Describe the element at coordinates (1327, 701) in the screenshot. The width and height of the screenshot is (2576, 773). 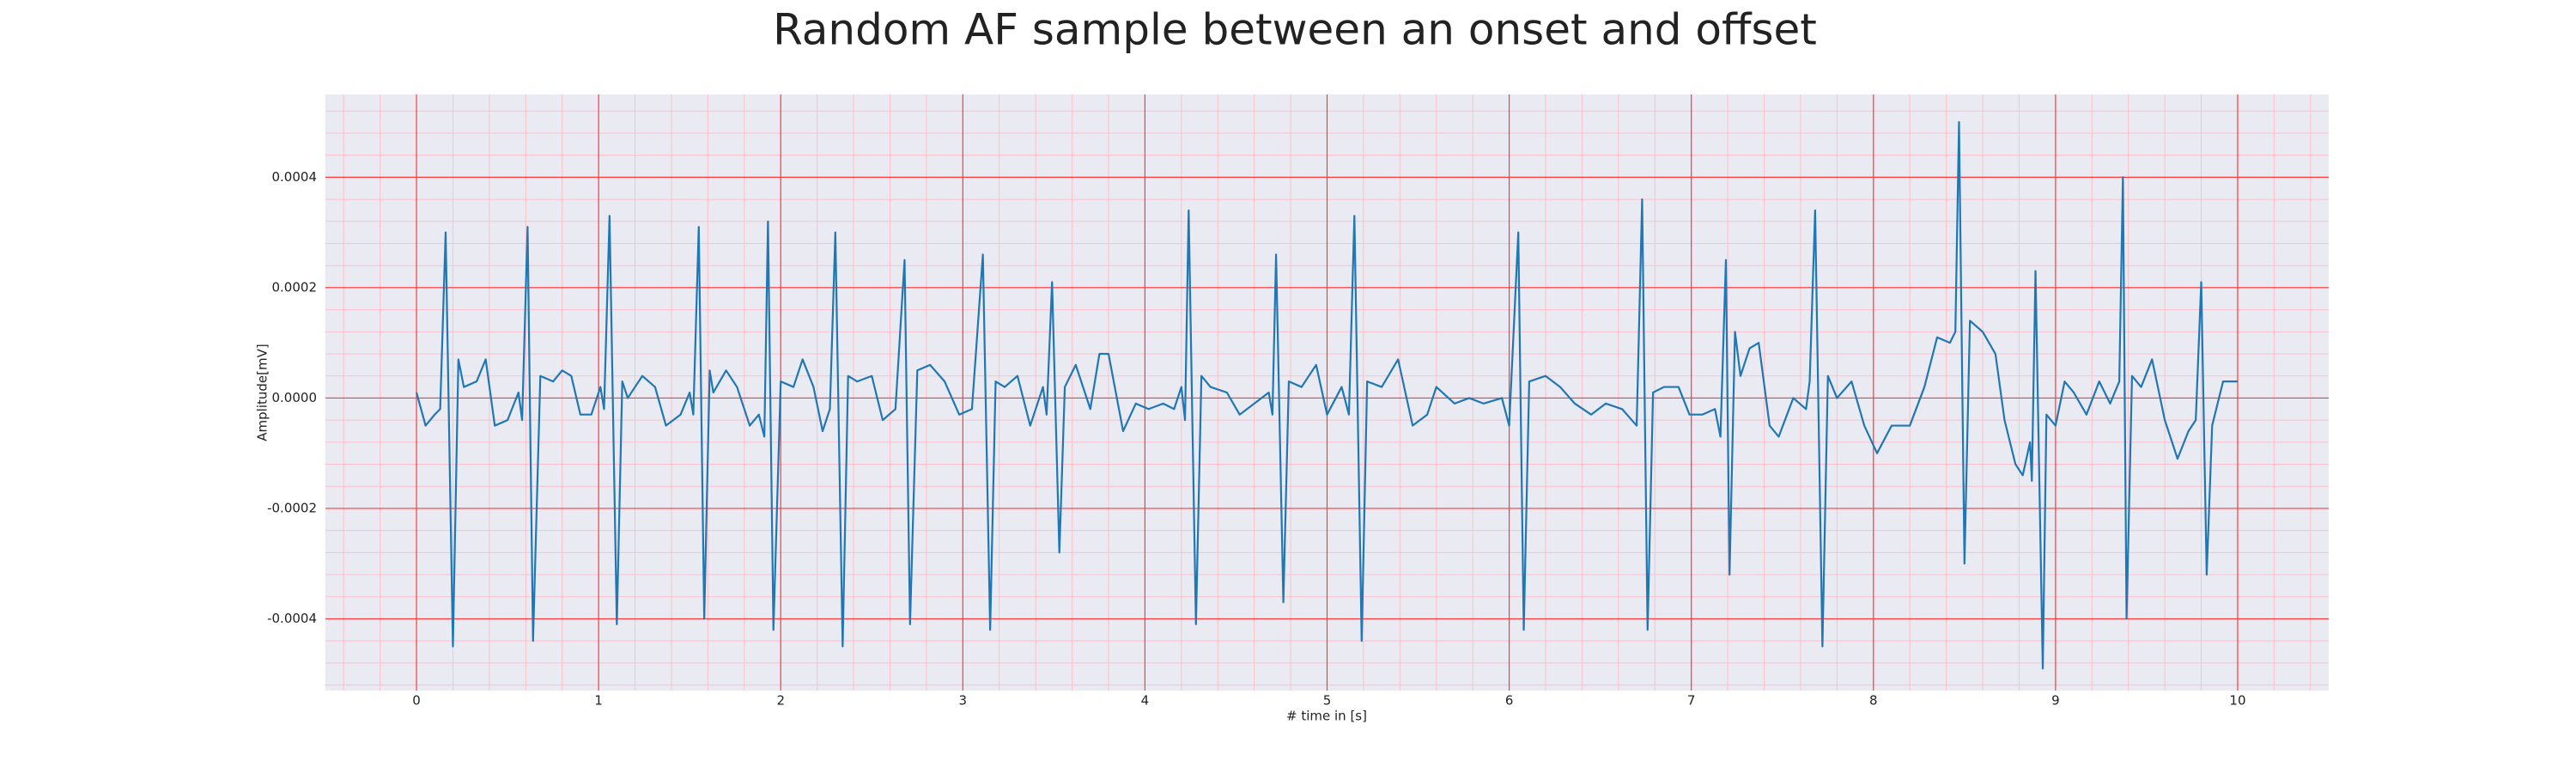
I see `x-tick-label: 5` at that location.